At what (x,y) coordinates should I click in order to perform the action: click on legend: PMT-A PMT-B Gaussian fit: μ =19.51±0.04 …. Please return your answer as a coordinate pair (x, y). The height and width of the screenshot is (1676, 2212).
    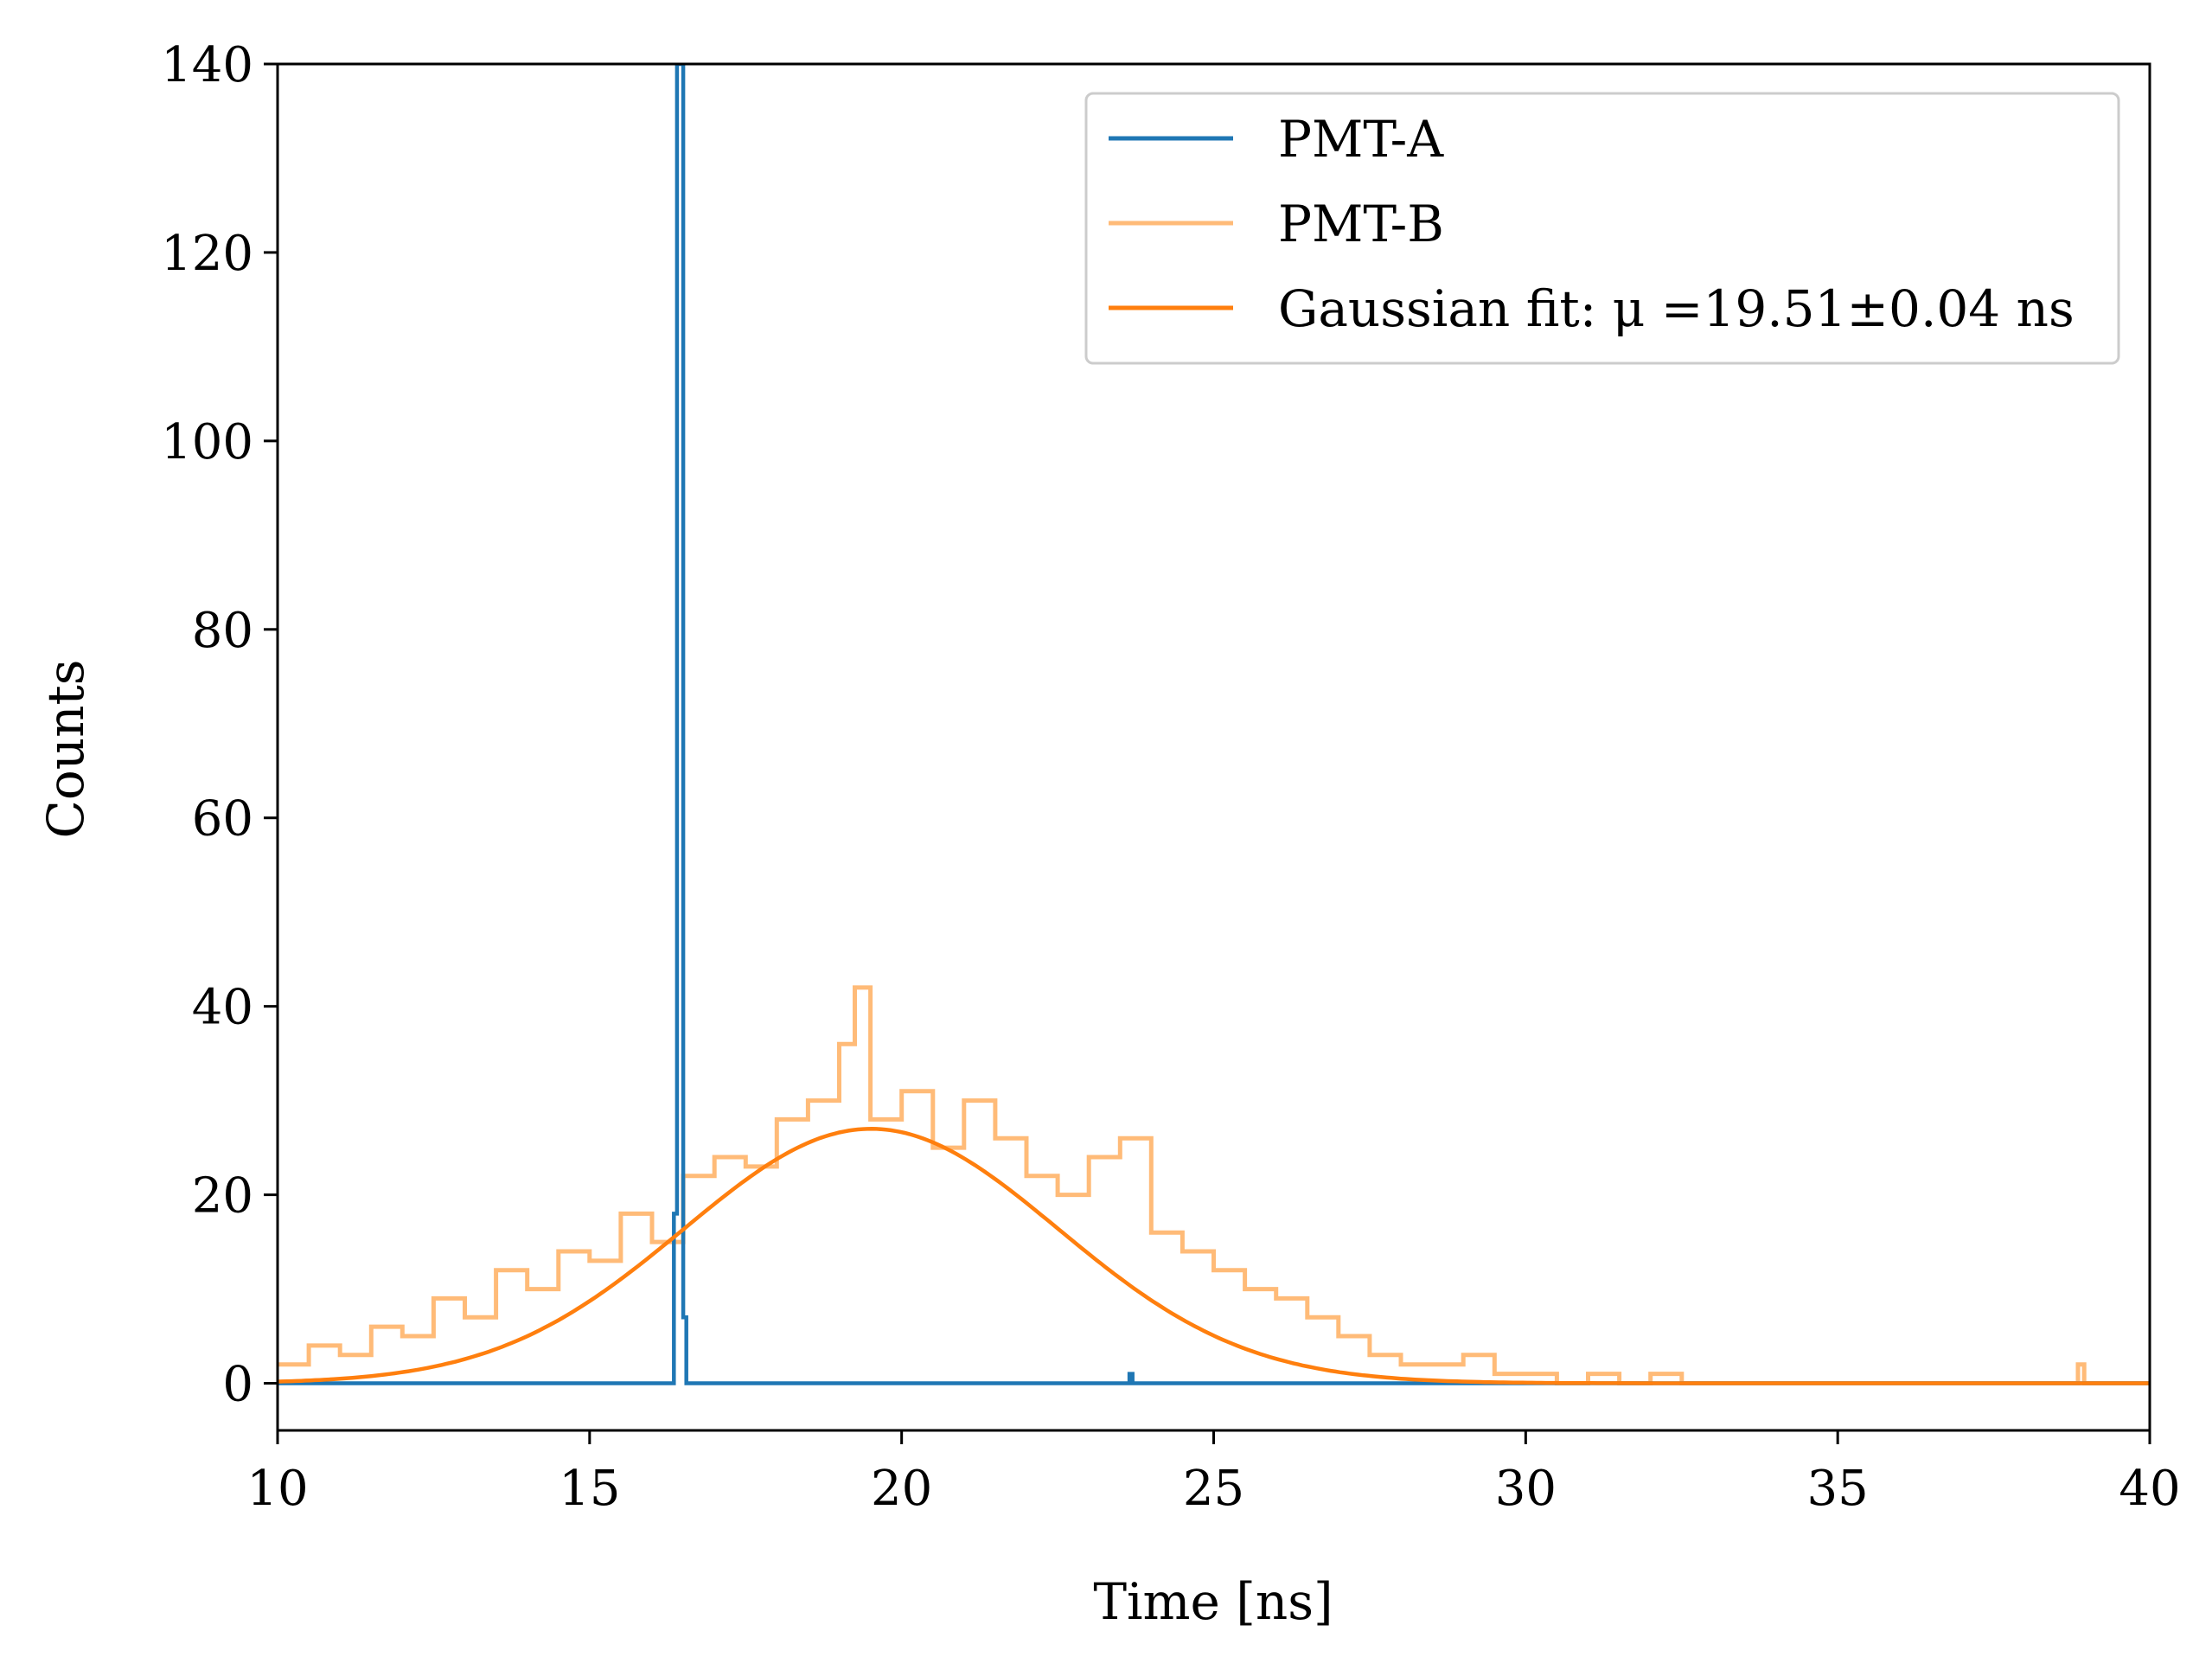
    Looking at the image, I should click on (1602, 228).